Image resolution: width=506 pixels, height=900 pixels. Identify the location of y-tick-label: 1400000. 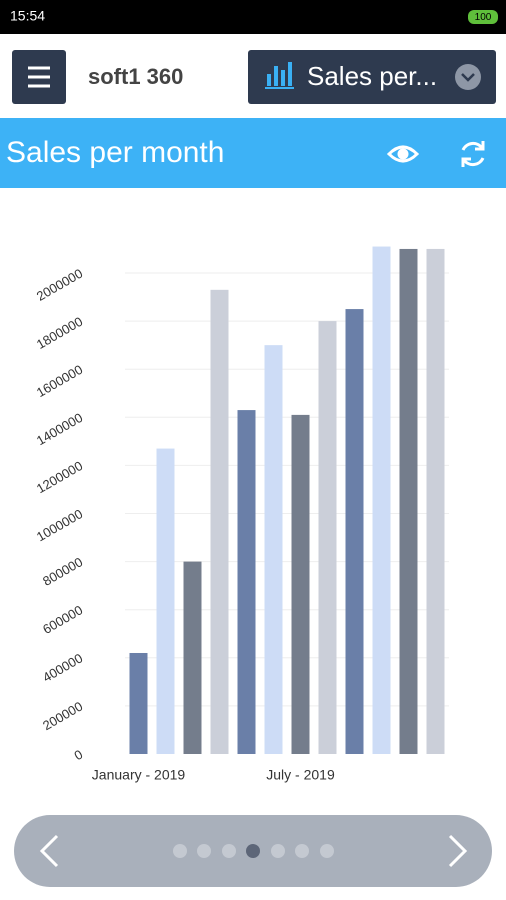
(59, 429).